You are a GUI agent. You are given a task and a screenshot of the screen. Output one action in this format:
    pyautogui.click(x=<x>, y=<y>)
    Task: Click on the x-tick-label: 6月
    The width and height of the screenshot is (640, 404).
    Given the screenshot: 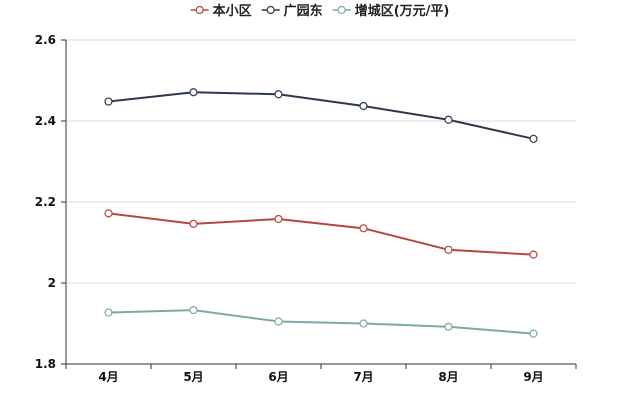 What is the action you would take?
    pyautogui.click(x=278, y=377)
    